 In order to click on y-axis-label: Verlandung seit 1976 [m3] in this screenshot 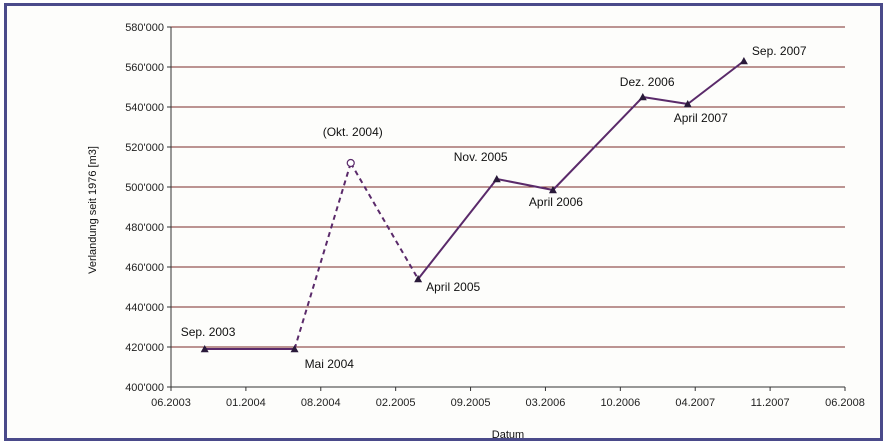, I will do `click(93, 210)`.